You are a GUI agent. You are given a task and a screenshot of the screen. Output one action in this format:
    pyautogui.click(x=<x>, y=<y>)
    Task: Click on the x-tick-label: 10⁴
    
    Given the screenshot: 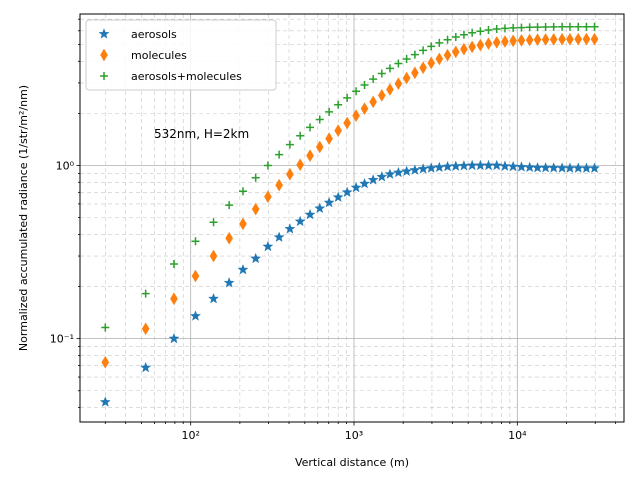 What is the action you would take?
    pyautogui.click(x=517, y=435)
    